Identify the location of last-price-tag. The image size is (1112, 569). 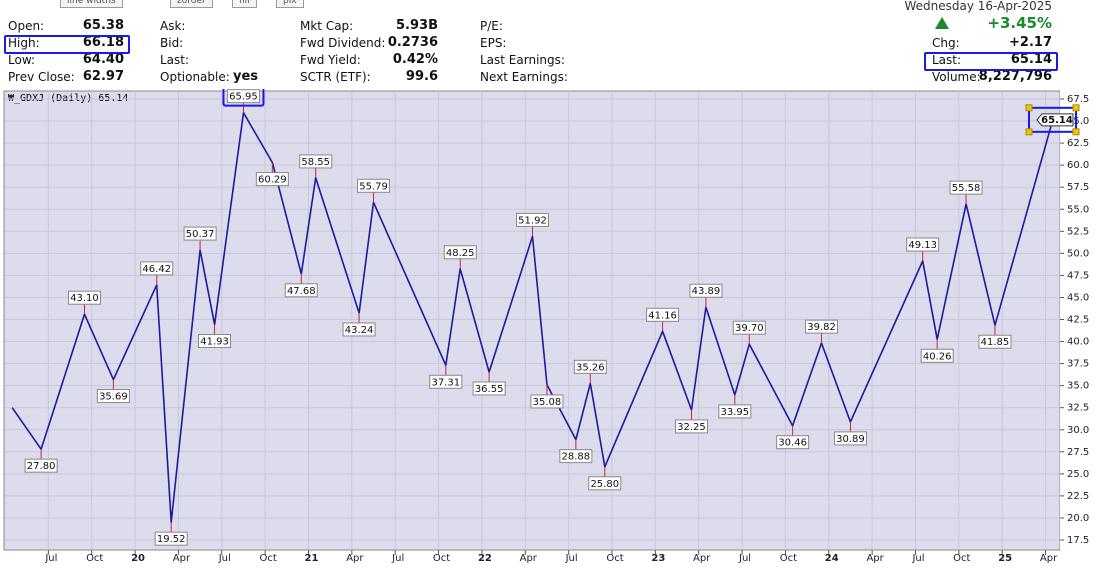
(1055, 120).